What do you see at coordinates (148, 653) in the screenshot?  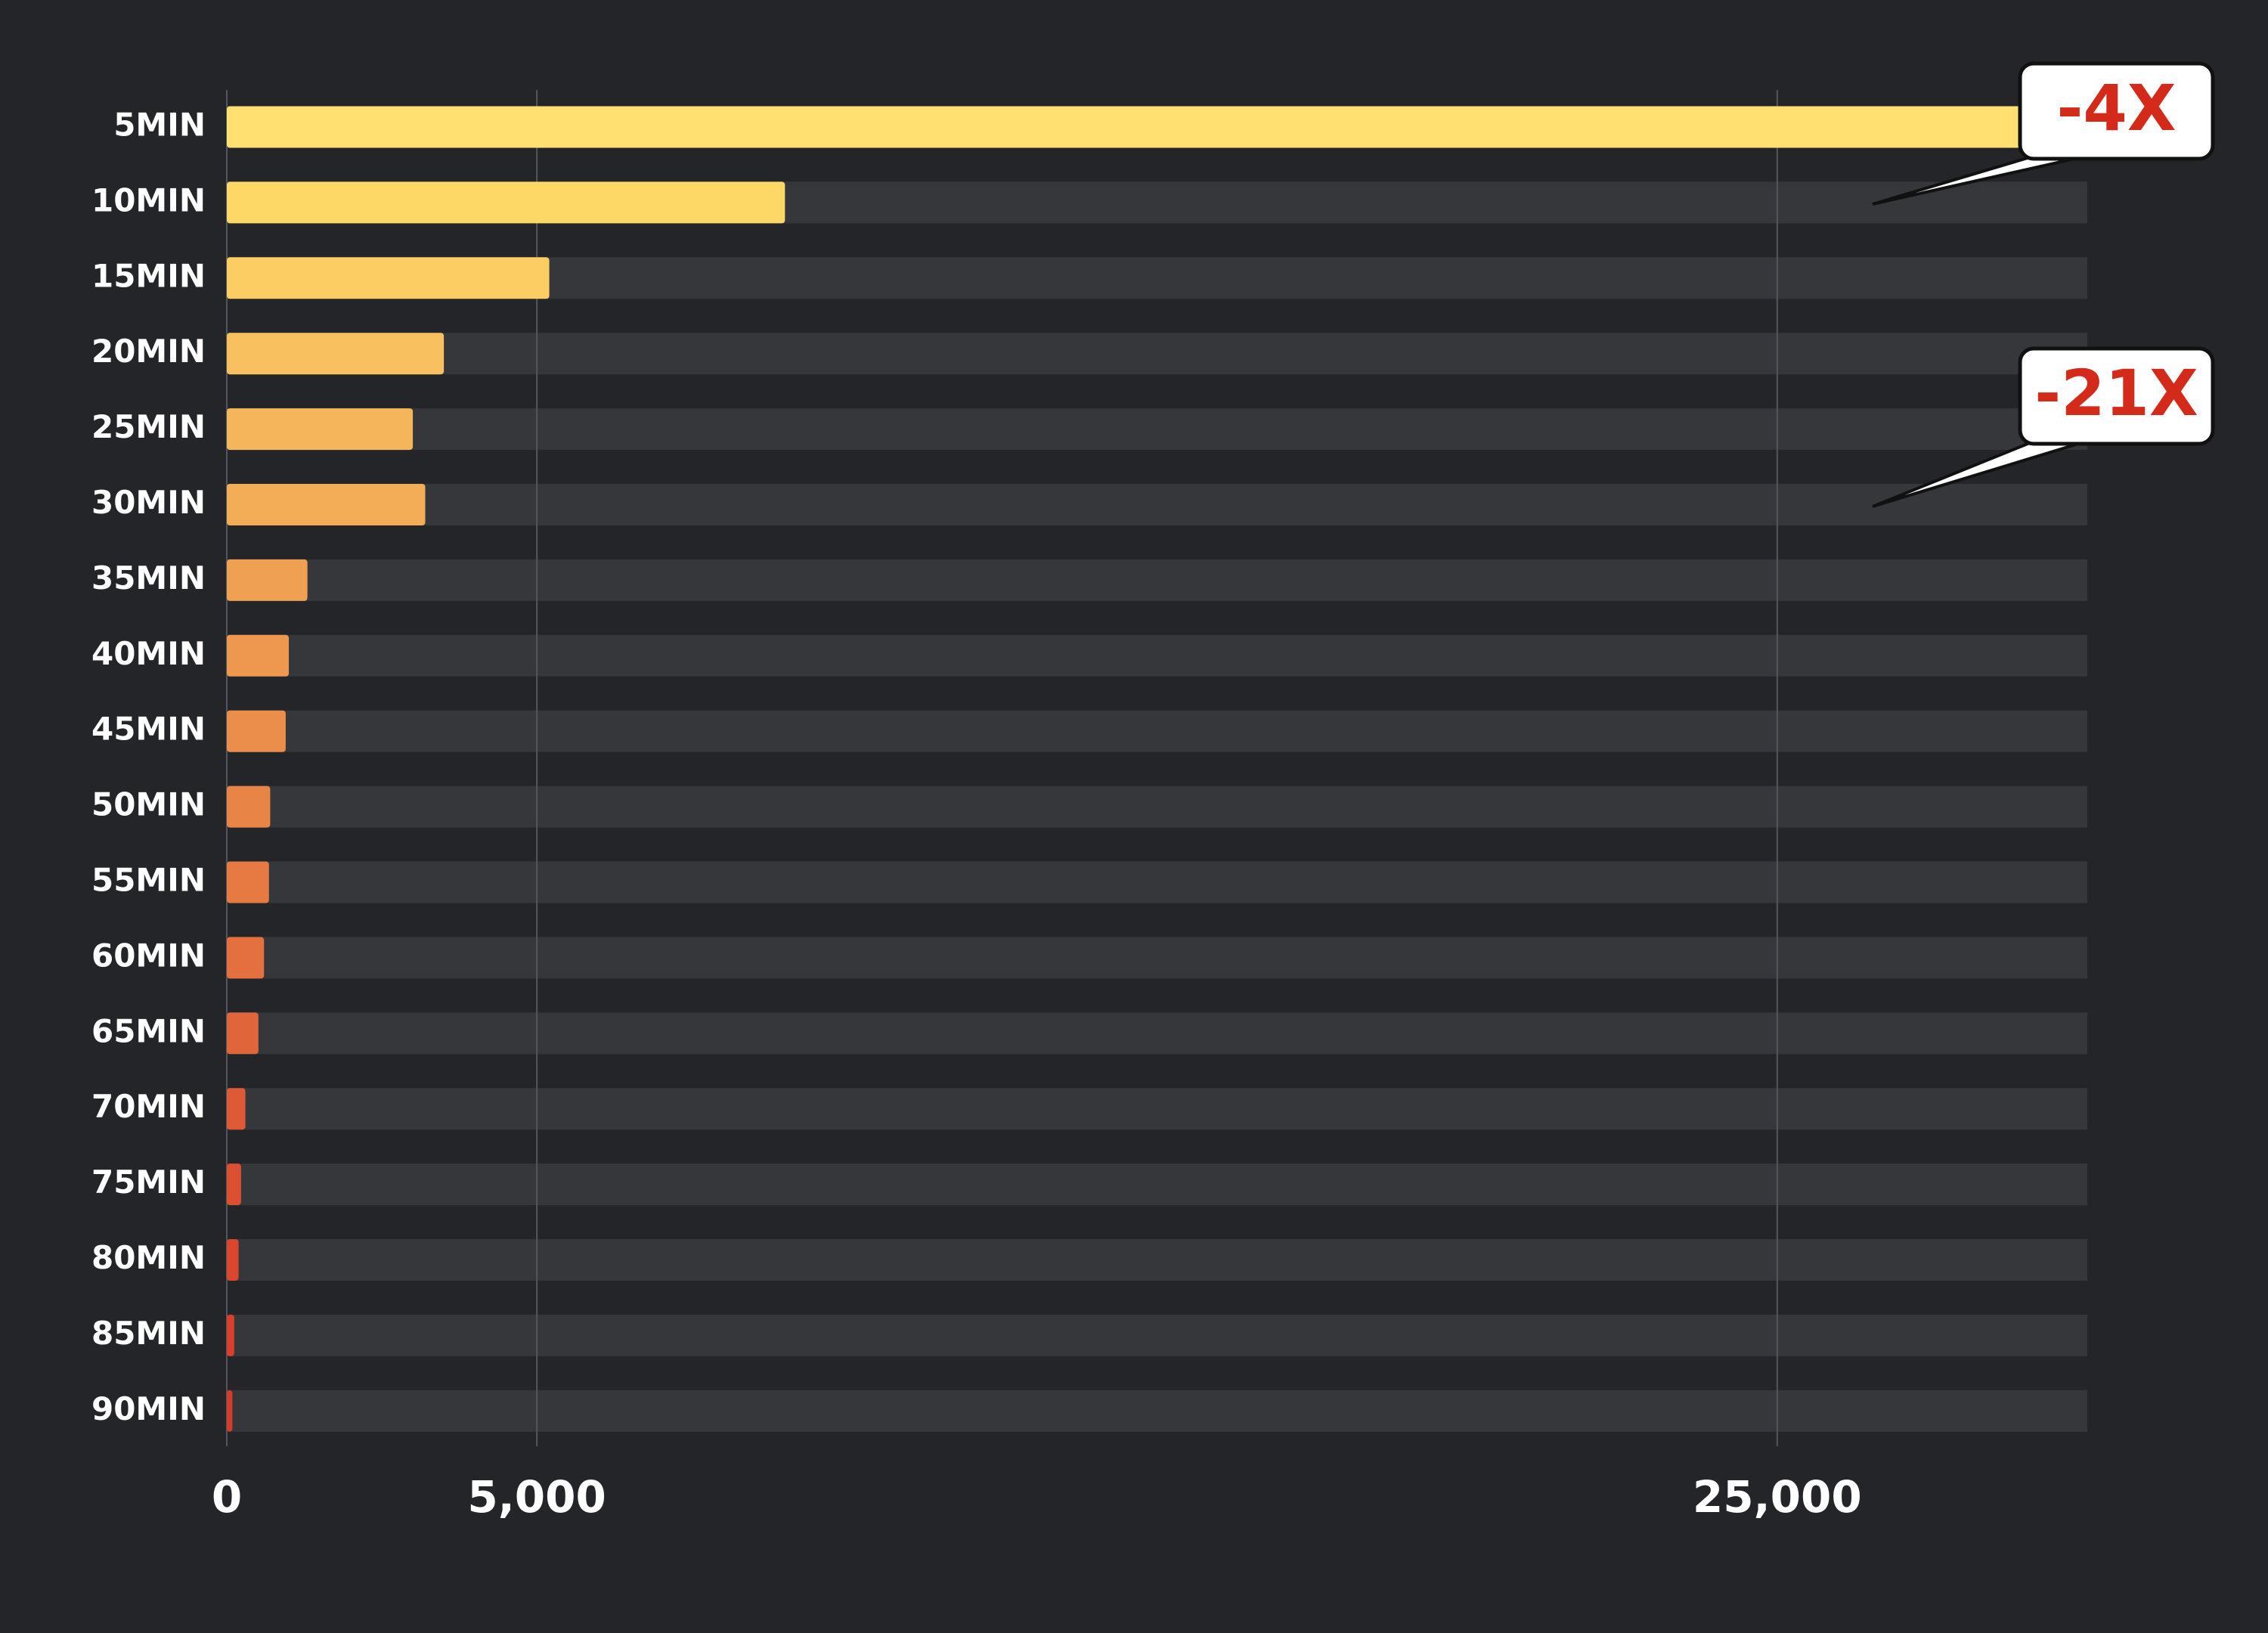 I see `y-tick-label: 40MIN` at bounding box center [148, 653].